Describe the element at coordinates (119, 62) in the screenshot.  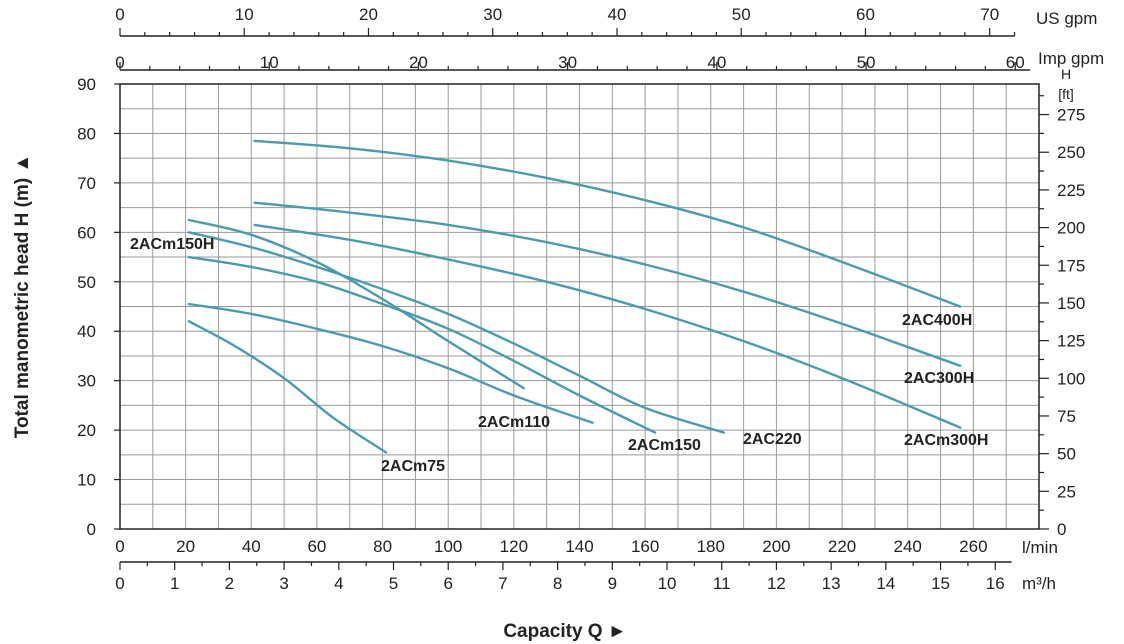
I see `imp-gpm-tick-label: 0` at that location.